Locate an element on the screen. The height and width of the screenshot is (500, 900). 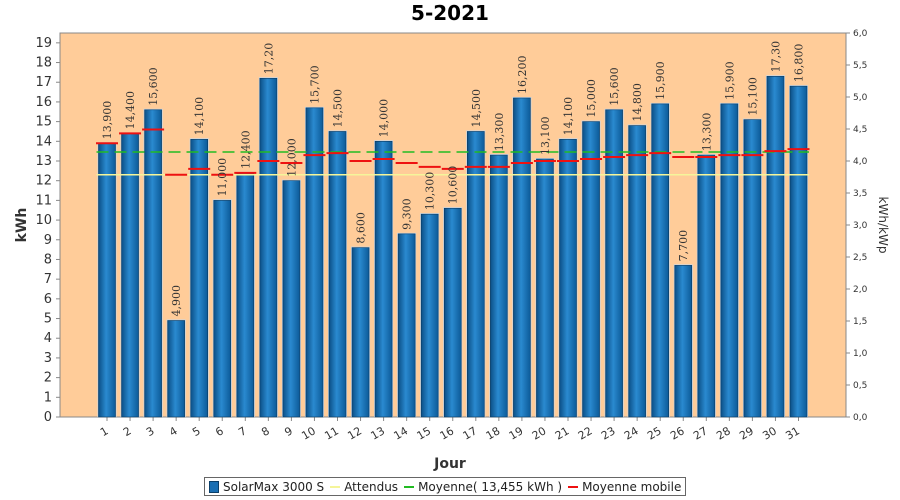
right-tick-label: 6,0 is located at coordinates (860, 34).